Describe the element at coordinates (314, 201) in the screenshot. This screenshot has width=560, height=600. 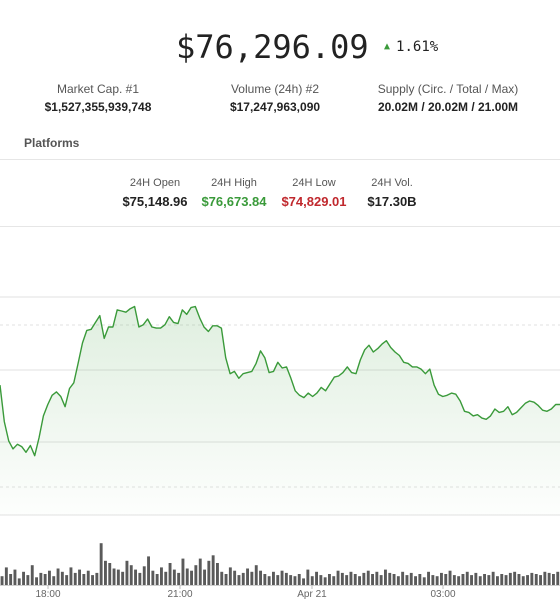
I see `low-value: $74,829.01` at that location.